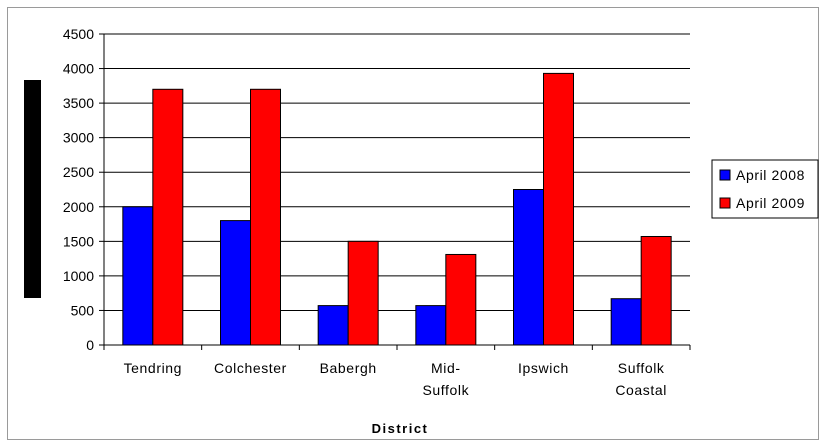  I want to click on y-tick-label: 4000, so click(78, 69).